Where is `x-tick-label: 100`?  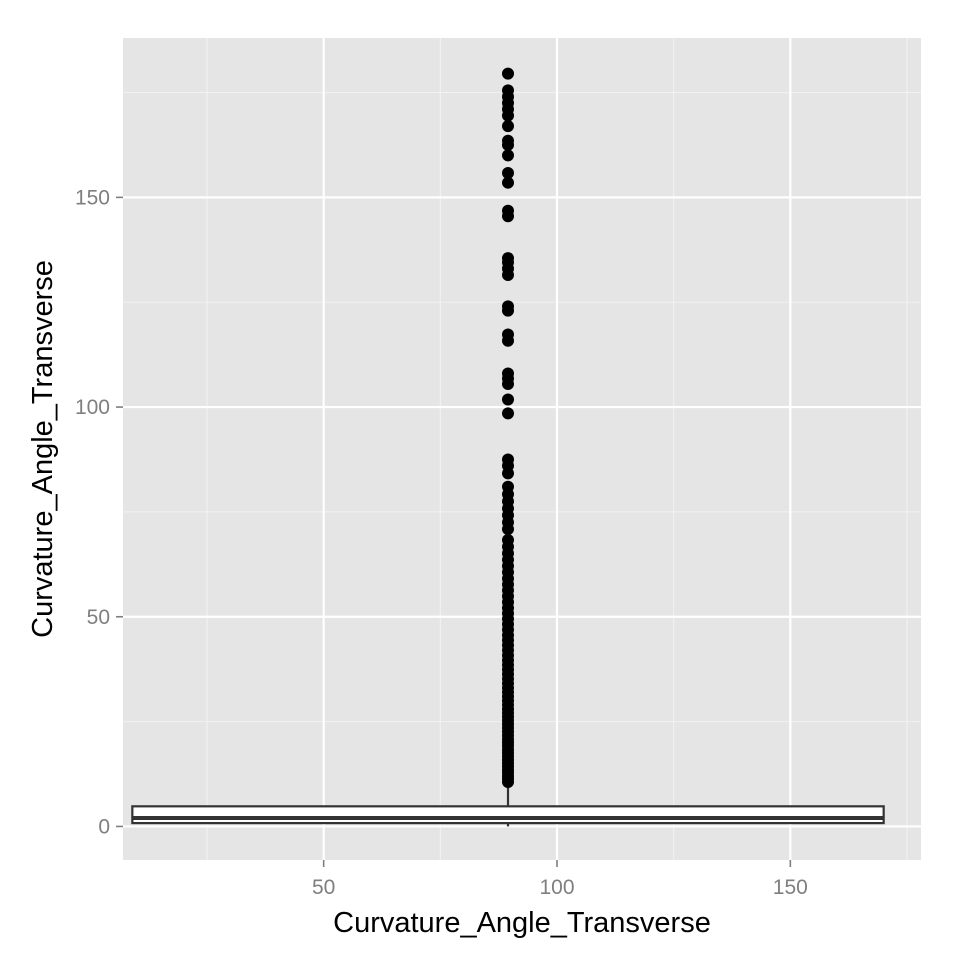
x-tick-label: 100 is located at coordinates (556, 887).